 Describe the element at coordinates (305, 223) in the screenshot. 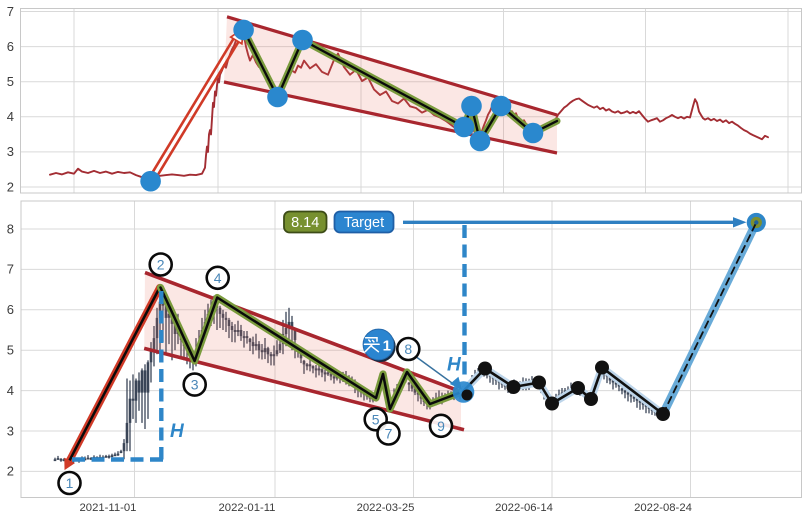

I see `svg-text: 8.14` at that location.